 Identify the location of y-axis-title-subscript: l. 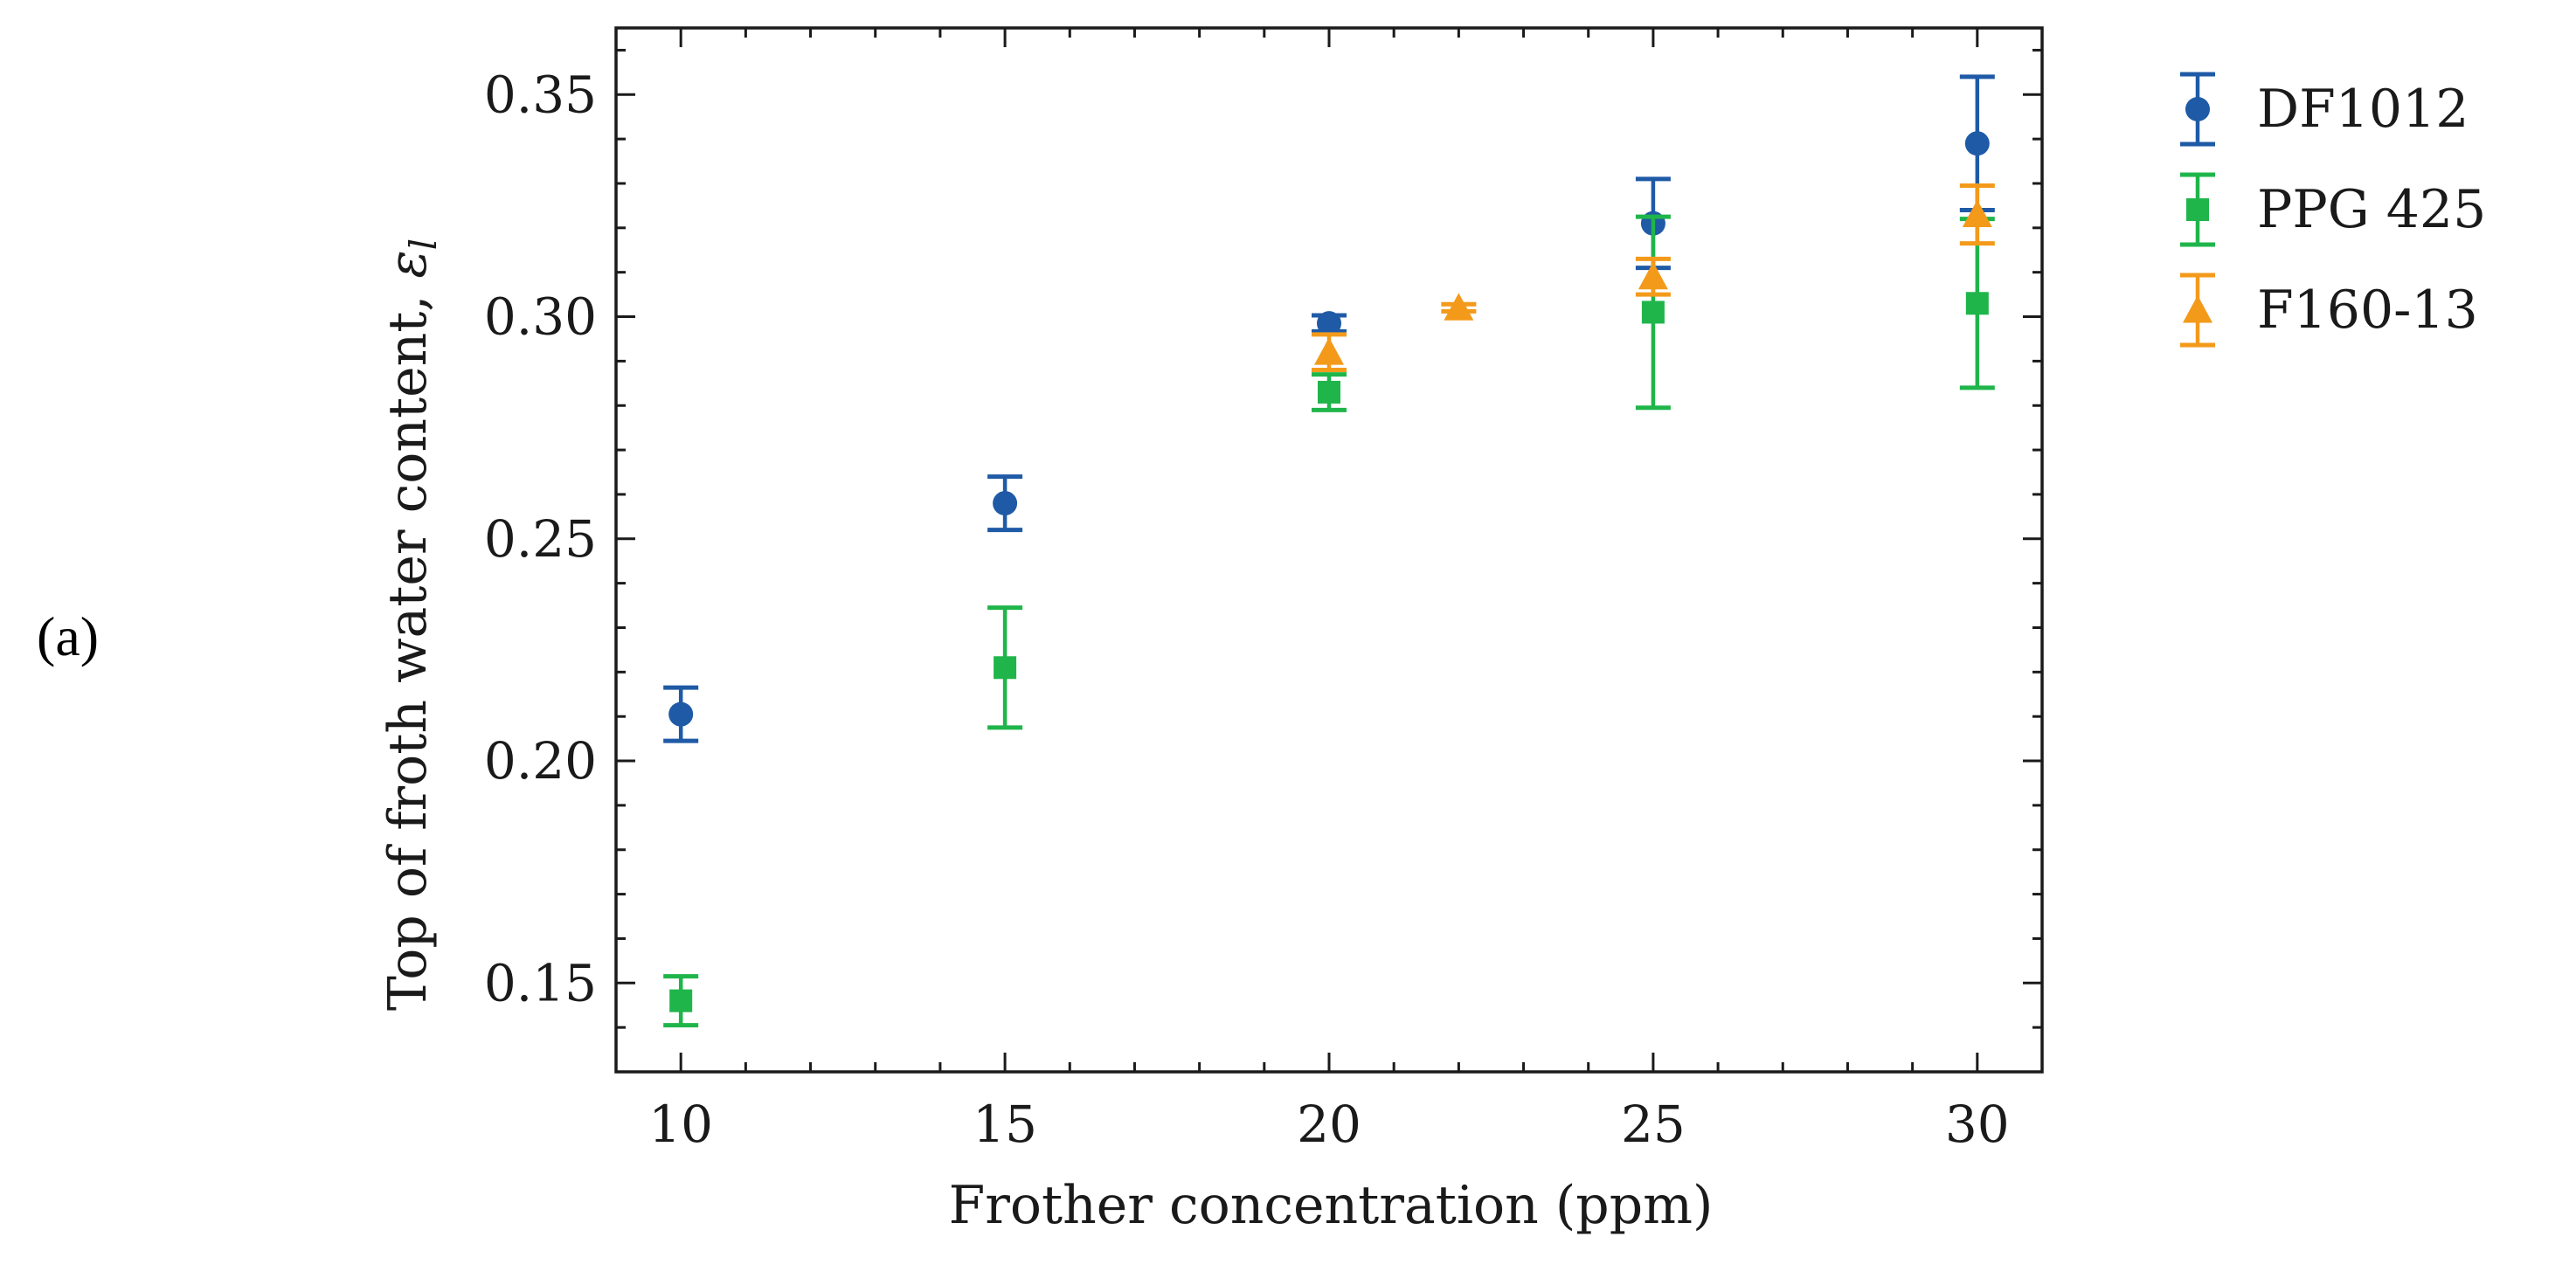
(423, 244).